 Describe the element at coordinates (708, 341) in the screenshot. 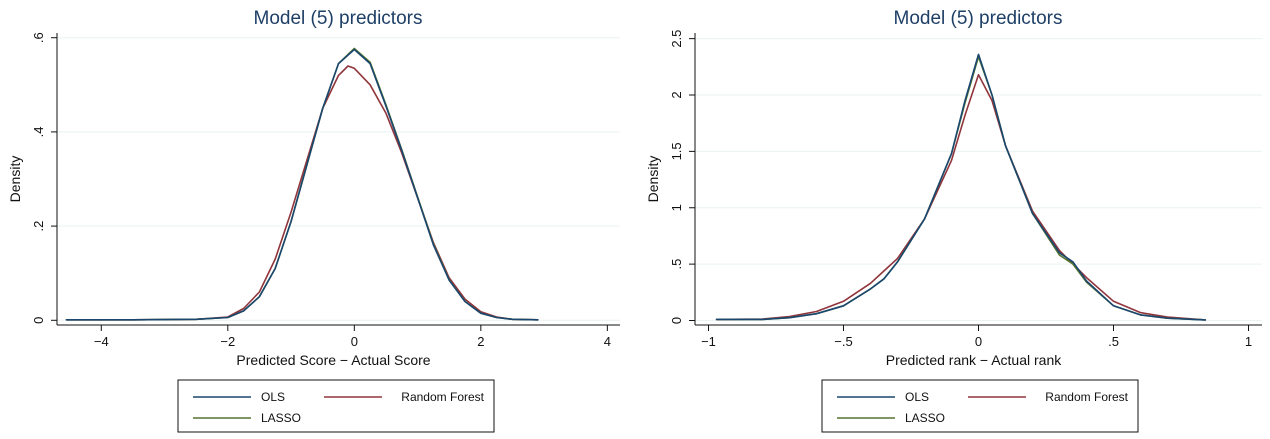

I see `x-tick-label: −1` at that location.